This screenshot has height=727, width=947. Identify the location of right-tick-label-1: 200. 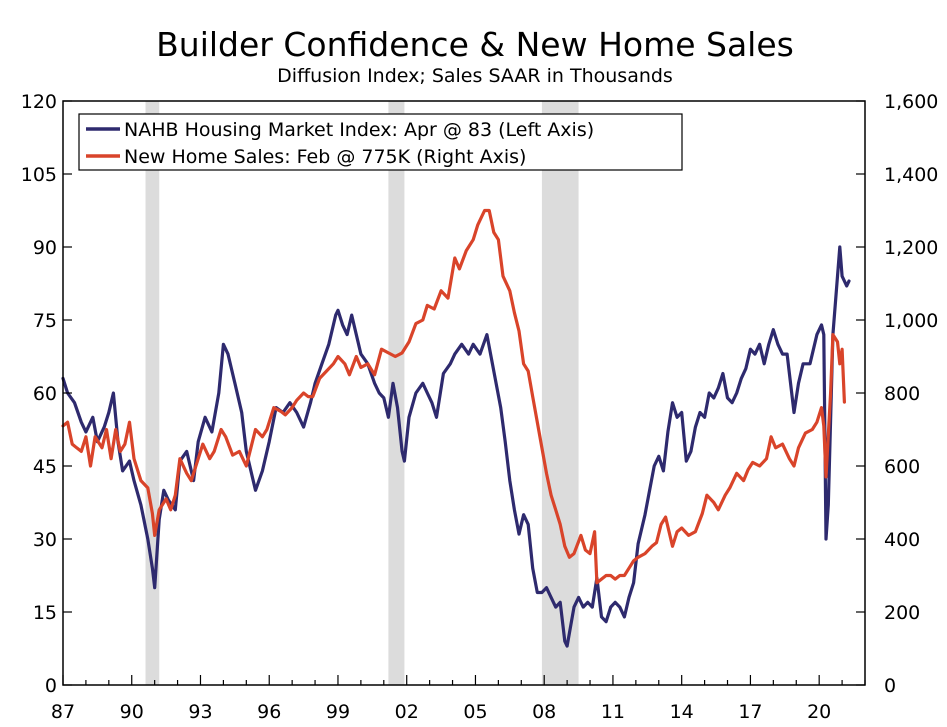
(902, 613).